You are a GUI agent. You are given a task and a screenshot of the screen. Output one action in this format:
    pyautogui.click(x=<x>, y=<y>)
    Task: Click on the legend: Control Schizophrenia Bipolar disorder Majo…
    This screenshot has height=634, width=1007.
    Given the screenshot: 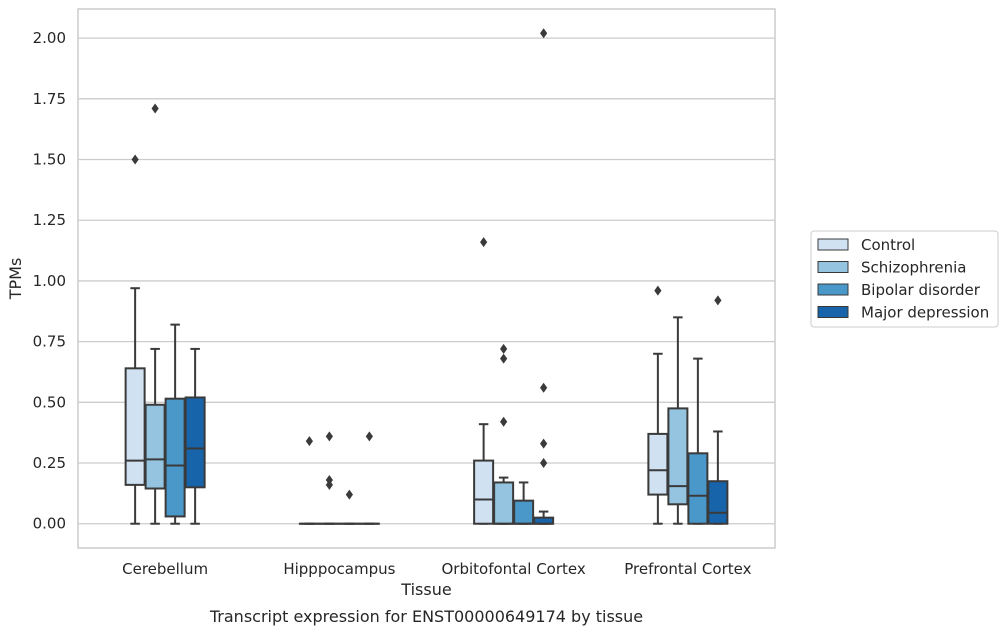 What is the action you would take?
    pyautogui.click(x=904, y=279)
    